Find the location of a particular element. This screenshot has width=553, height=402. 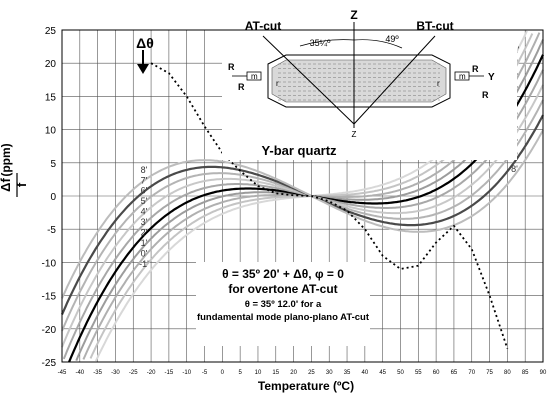

curve-label-left: 6' is located at coordinates (144, 191).